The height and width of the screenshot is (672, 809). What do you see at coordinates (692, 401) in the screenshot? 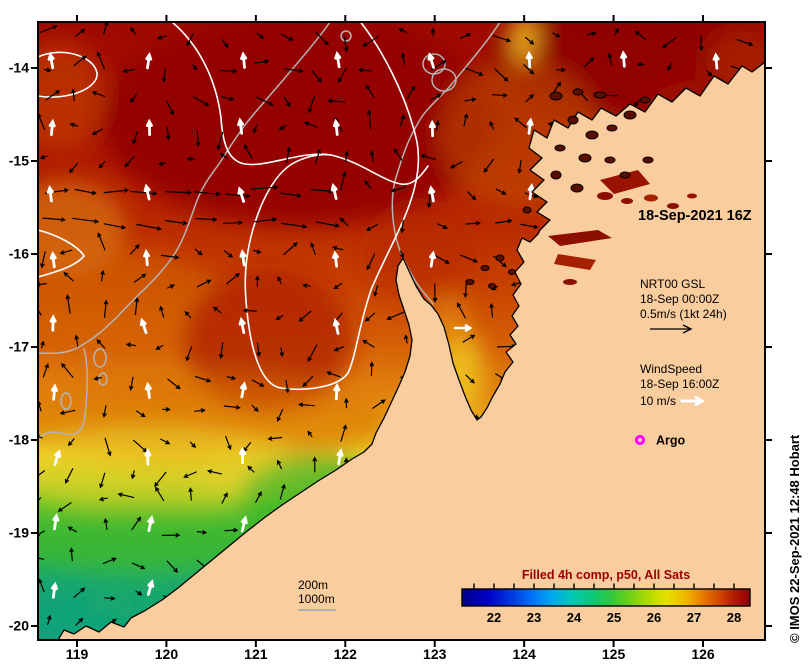
I see `wind-scale-arrow` at bounding box center [692, 401].